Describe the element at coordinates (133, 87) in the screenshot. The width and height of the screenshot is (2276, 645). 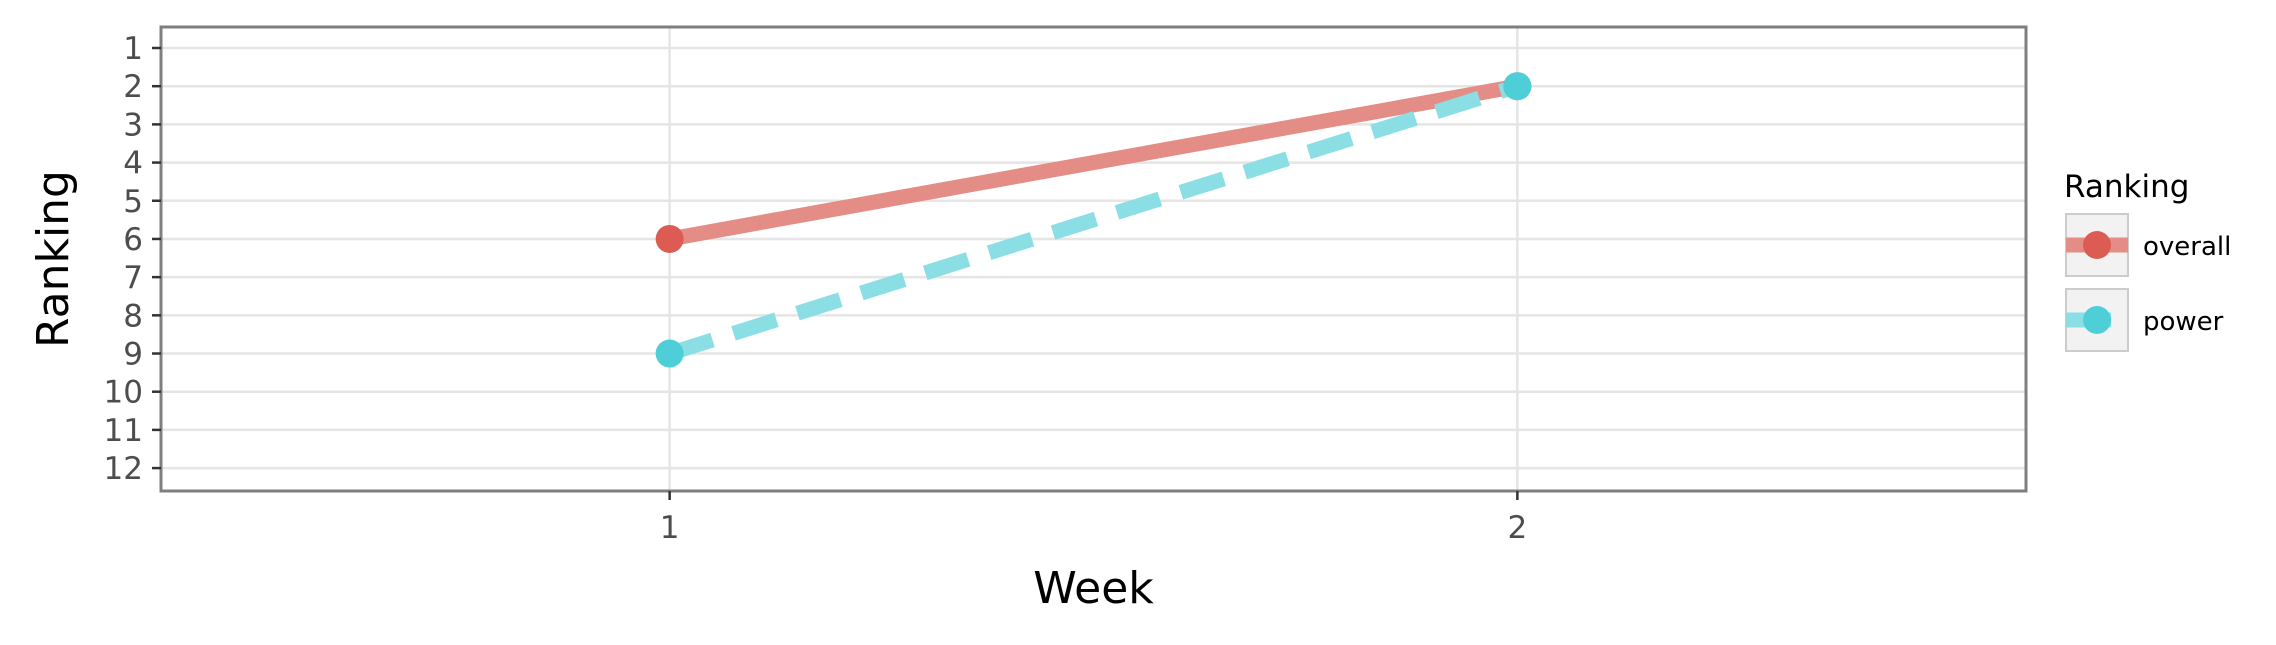
I see `y-tick-label: 2` at that location.